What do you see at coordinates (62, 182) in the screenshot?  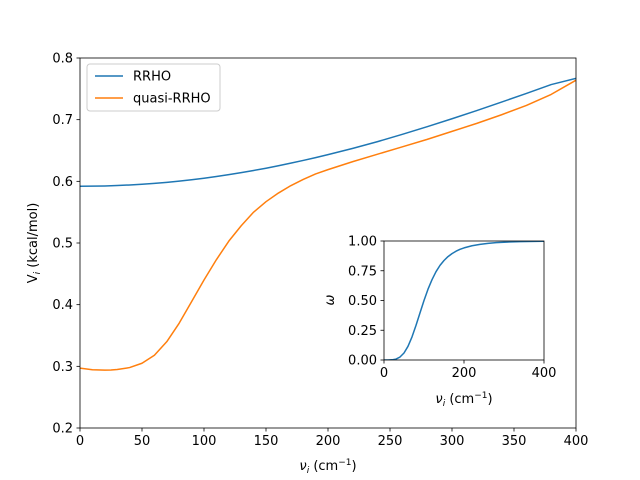 I see `main-y-tick-label: 0.6` at bounding box center [62, 182].